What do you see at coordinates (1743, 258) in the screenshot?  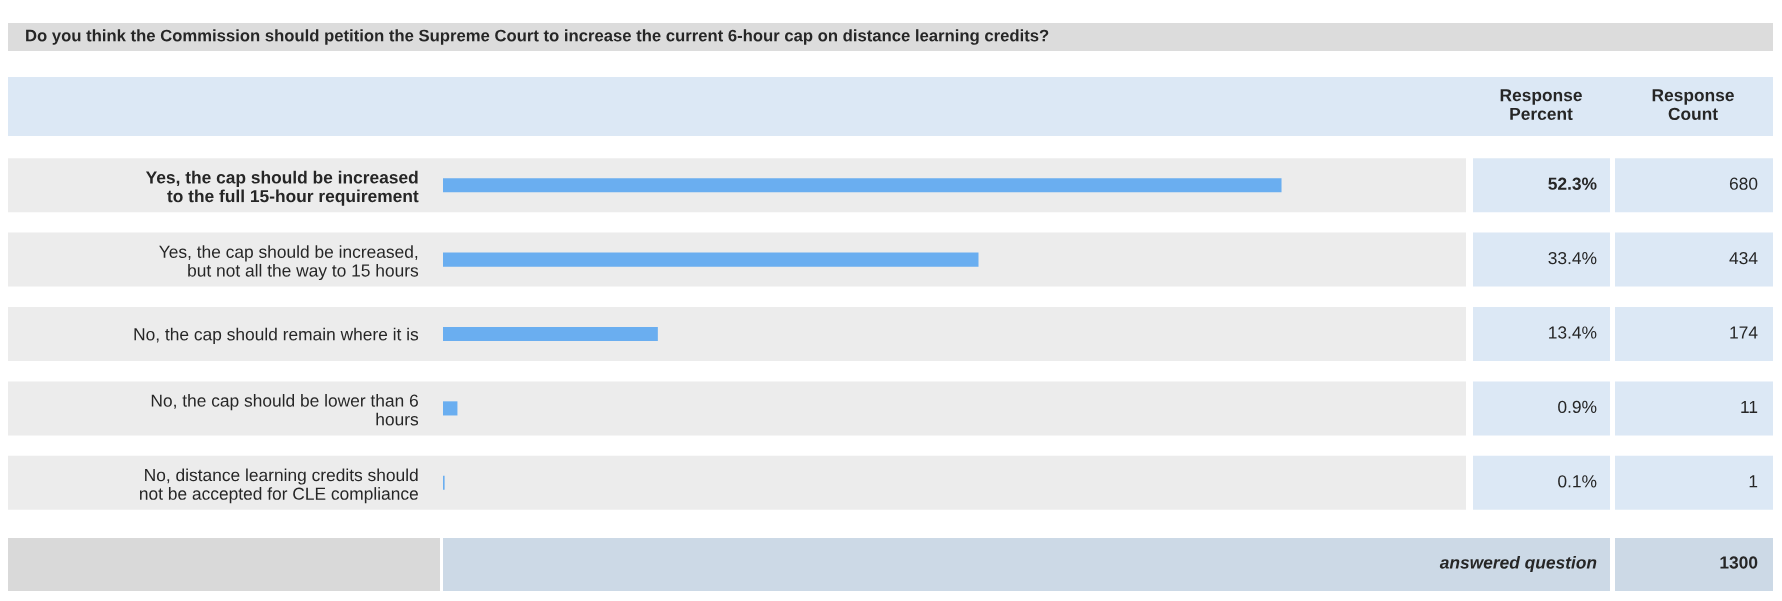 I see `text: 434` at bounding box center [1743, 258].